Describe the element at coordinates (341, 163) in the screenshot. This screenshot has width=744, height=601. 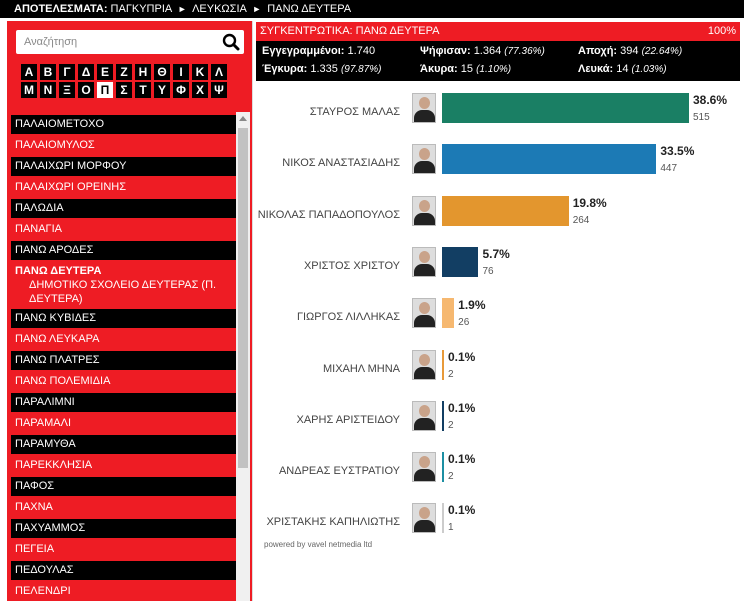
I see `candidate-name: ΝΙΚΟΣ ΑΝΑΣΤΑΣΙΑΔΗΣ` at that location.